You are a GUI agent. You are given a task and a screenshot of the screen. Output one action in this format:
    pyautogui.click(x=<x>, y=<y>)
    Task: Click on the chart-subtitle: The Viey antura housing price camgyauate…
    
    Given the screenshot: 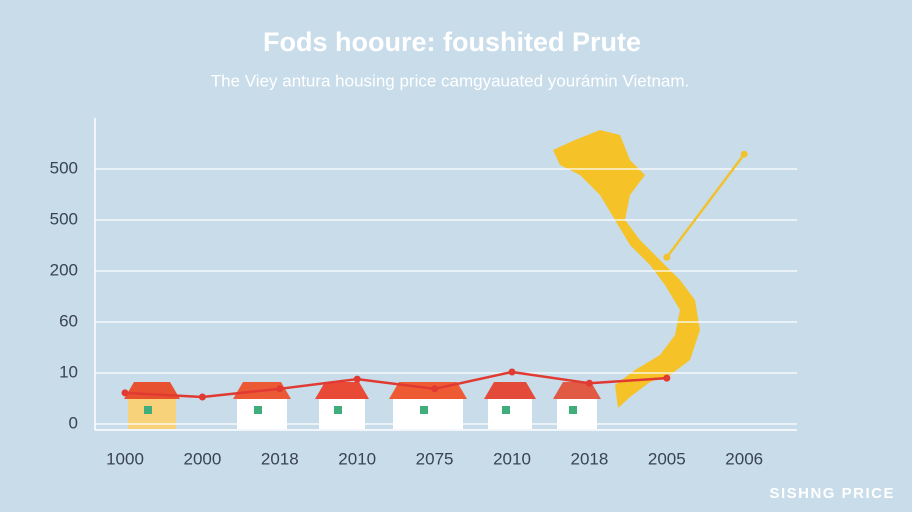 What is the action you would take?
    pyautogui.click(x=450, y=80)
    